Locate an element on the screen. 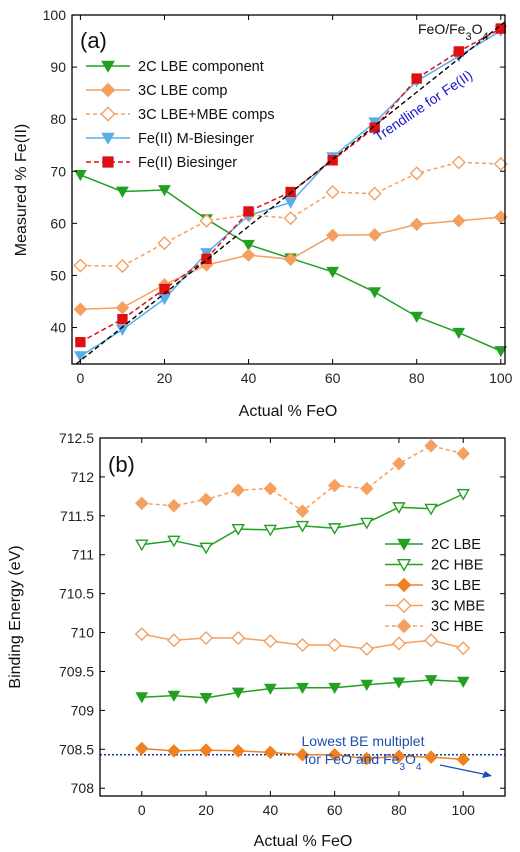  legend-item: 3C MBE is located at coordinates (435, 606).